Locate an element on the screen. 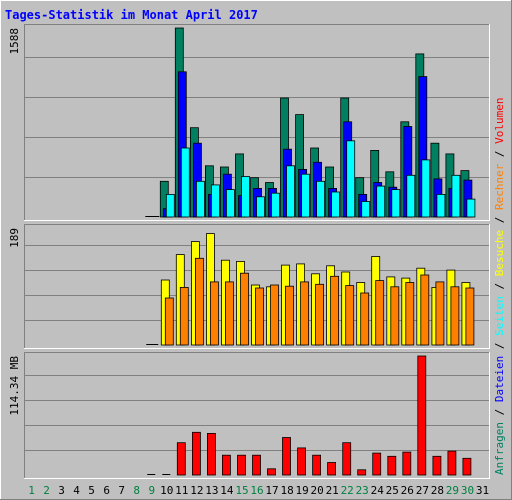  day-label-24: 24 is located at coordinates (378, 490).